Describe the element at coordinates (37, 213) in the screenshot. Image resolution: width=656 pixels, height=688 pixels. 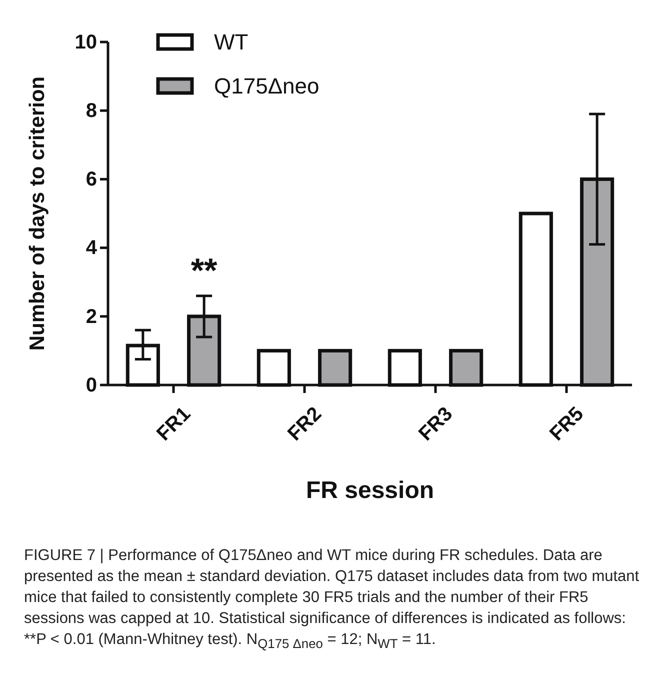
I see `y-axis-title: Number of days to criterion` at that location.